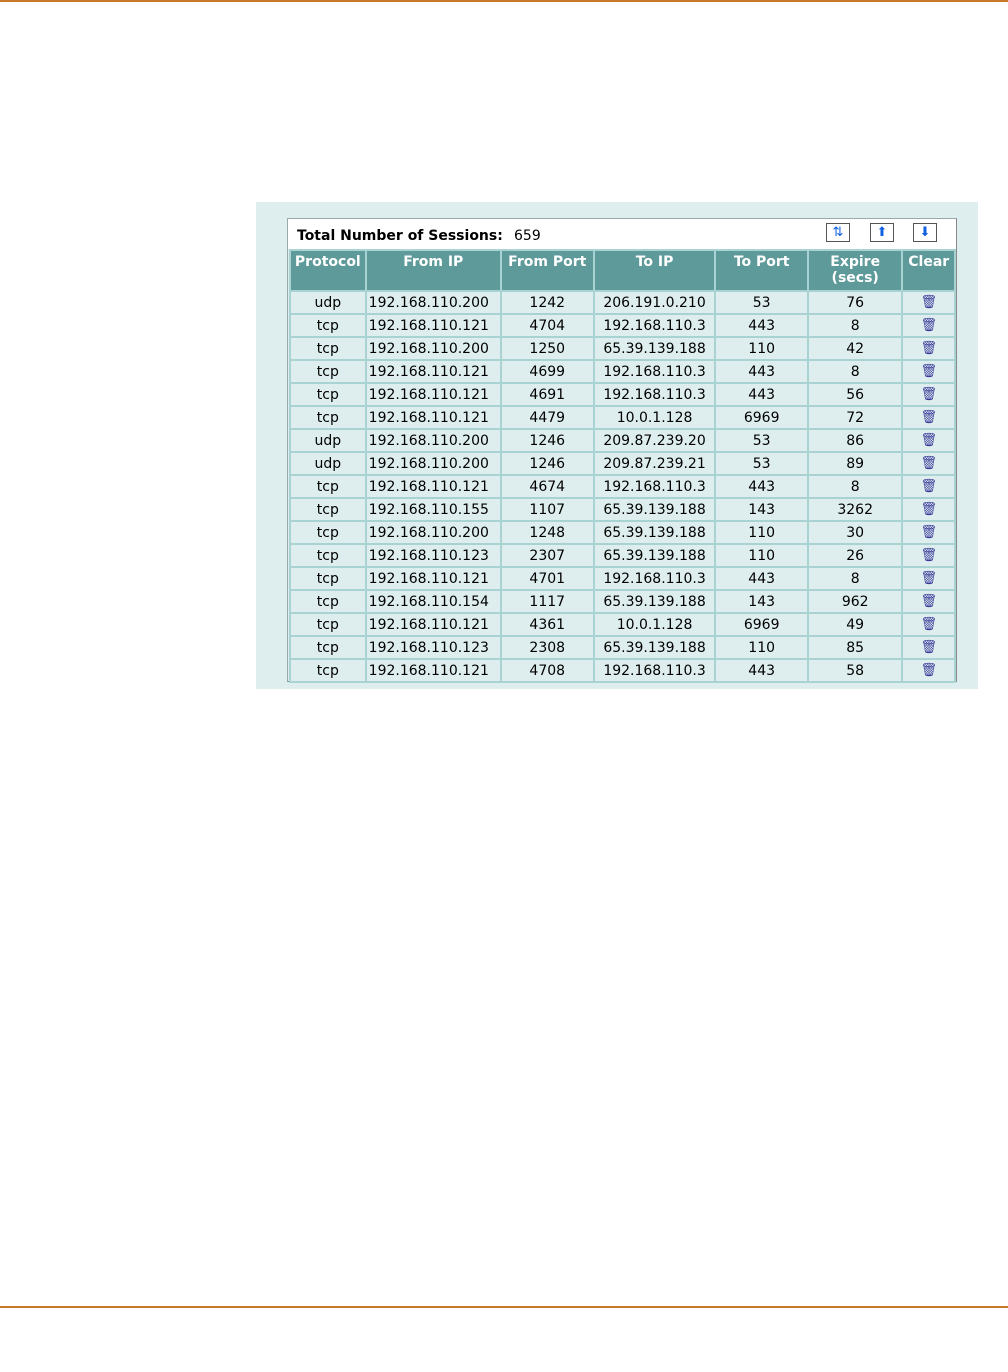  I want to click on cell: 4699, so click(547, 371).